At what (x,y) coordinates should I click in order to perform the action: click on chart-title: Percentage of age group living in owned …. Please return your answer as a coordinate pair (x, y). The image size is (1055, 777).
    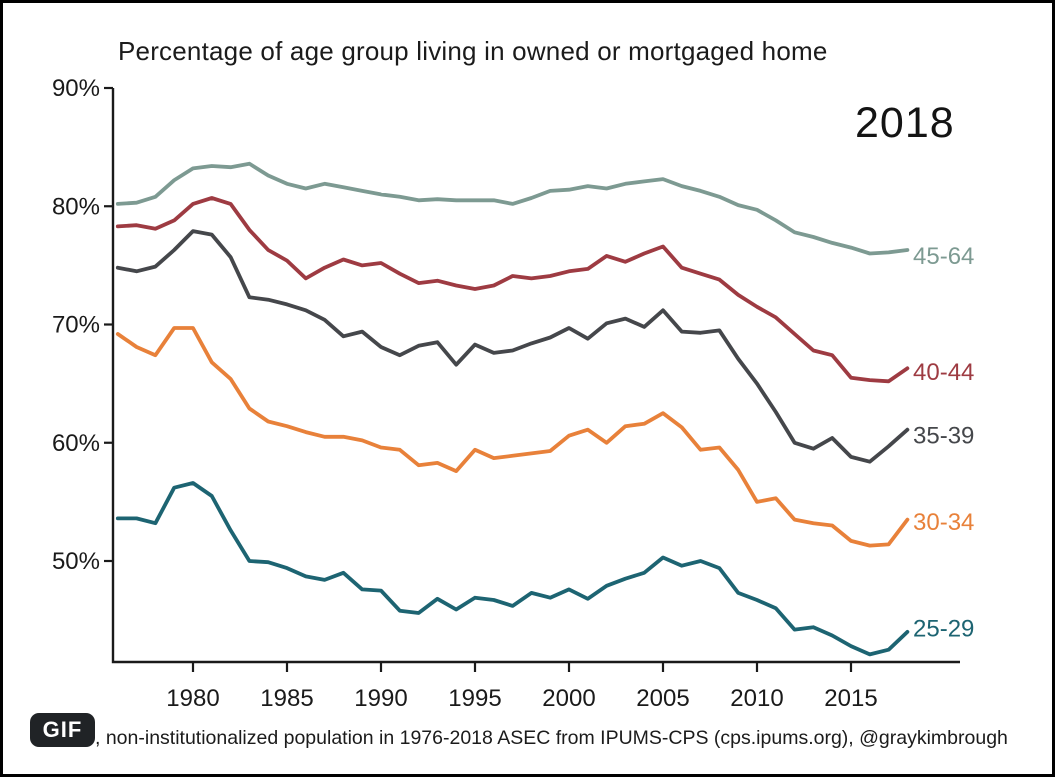
    Looking at the image, I should click on (473, 51).